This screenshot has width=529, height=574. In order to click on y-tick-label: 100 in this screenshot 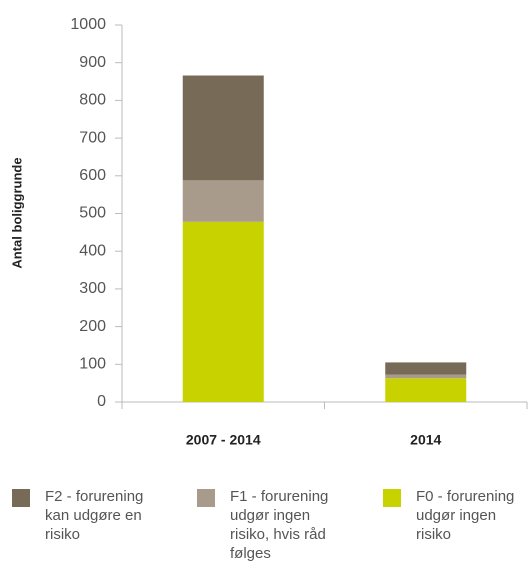, I will do `click(92, 364)`.